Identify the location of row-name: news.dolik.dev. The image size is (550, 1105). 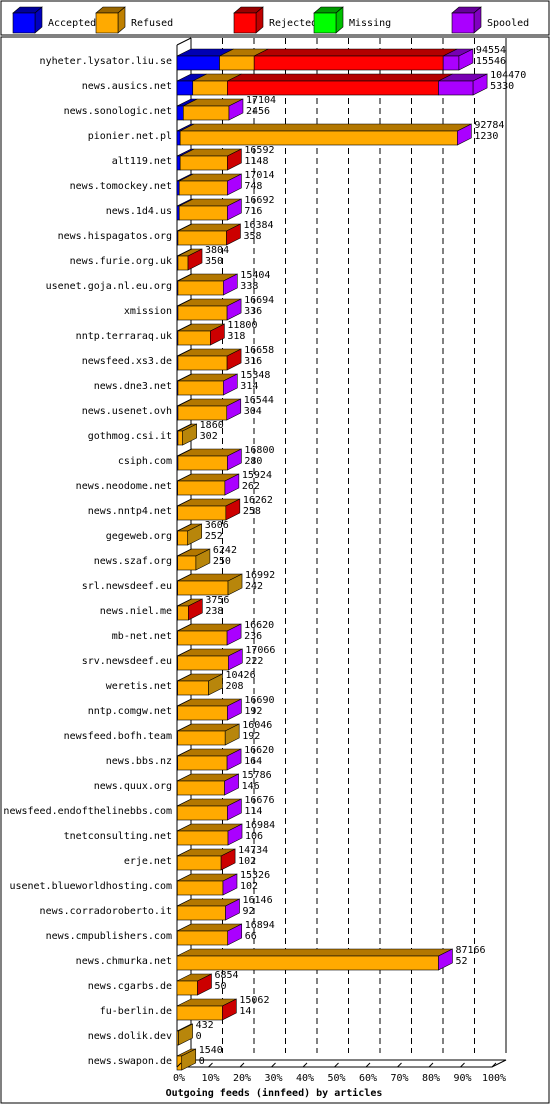
(130, 1036).